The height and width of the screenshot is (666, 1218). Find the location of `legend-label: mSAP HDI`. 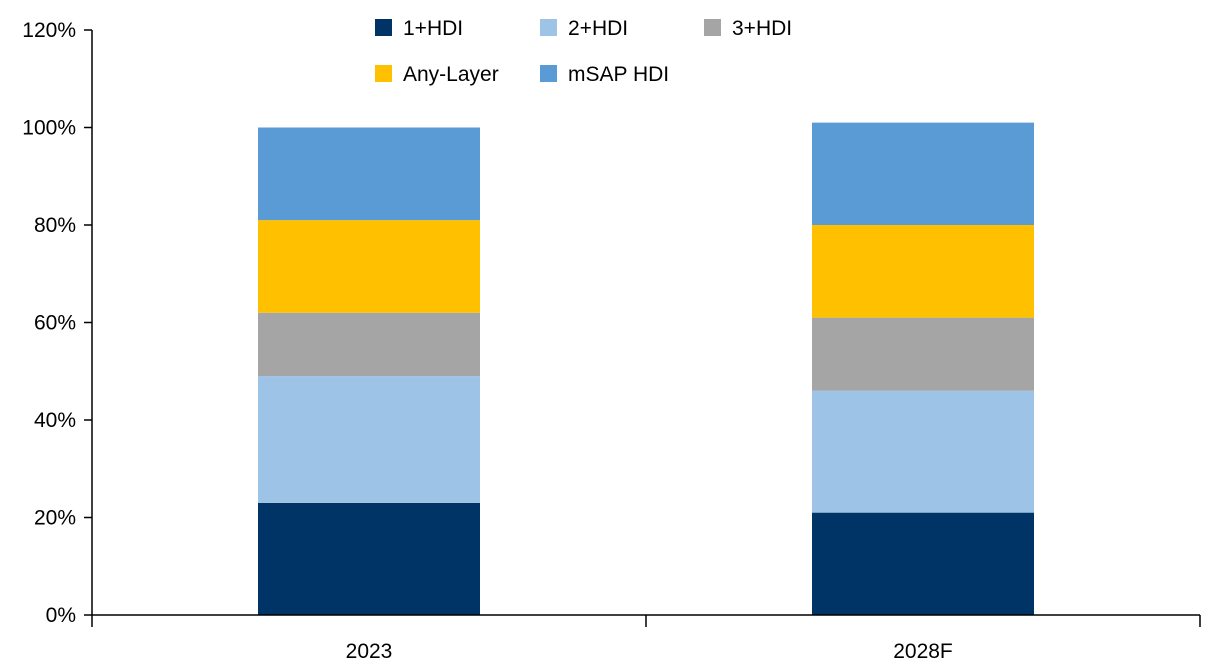

legend-label: mSAP HDI is located at coordinates (618, 74).